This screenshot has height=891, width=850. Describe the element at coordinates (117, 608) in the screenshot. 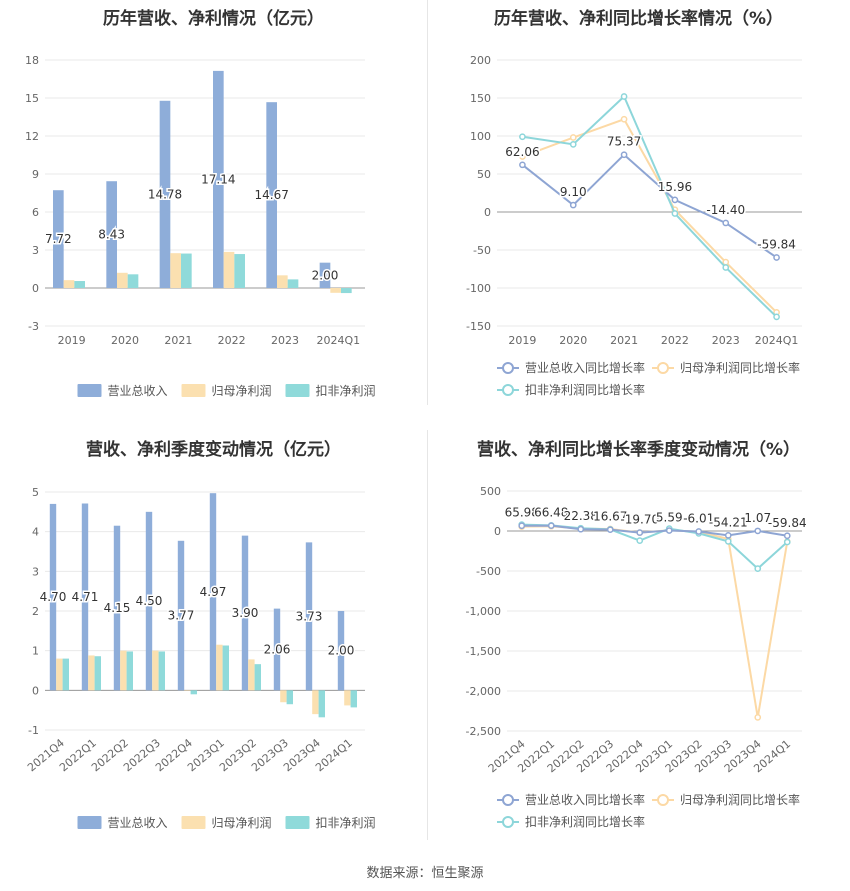

I see `data-label: 4.15` at that location.